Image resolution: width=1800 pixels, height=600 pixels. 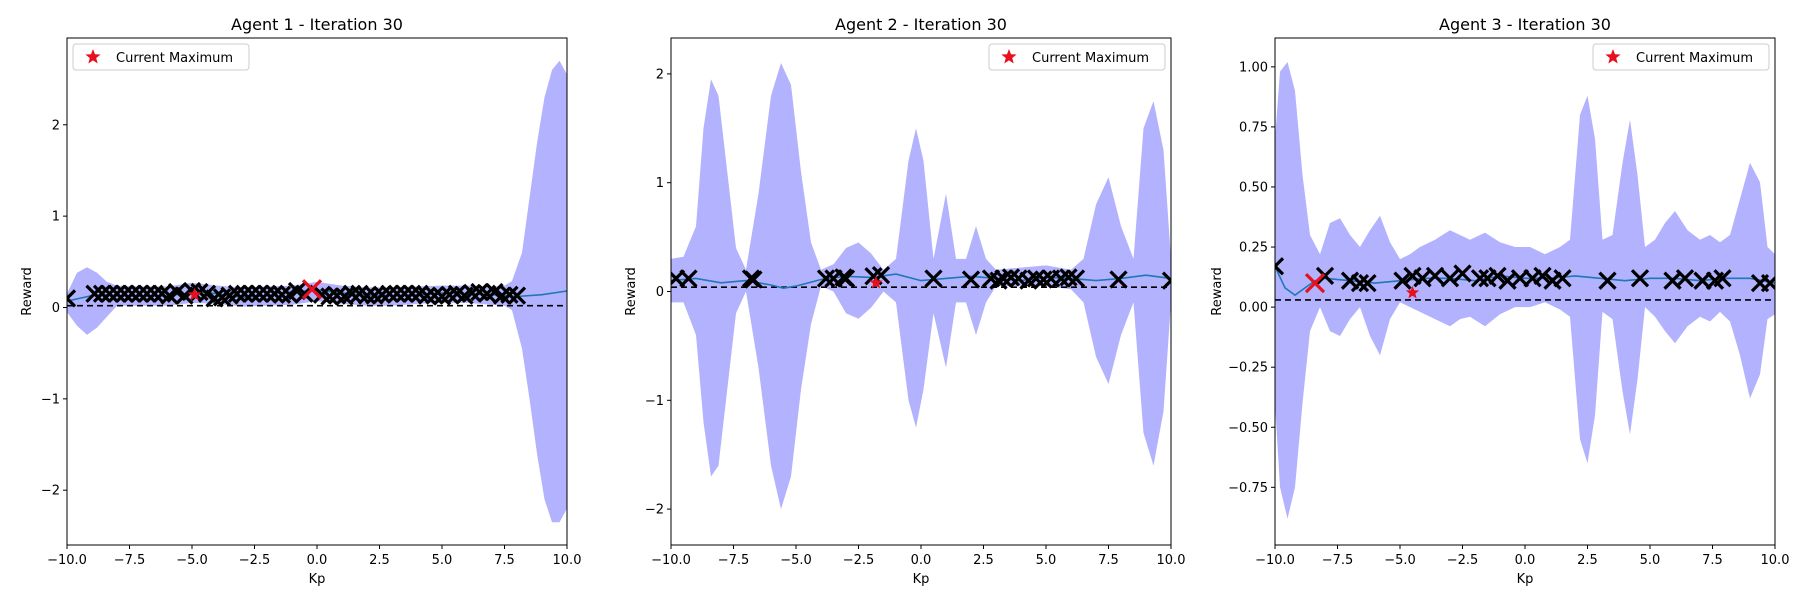 I want to click on y-tick-label: −1, so click(x=50, y=399).